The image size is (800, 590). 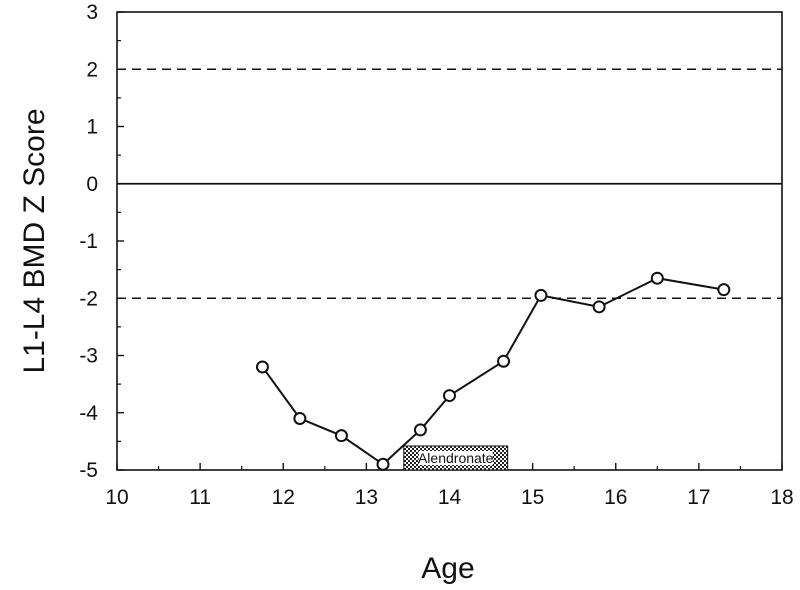 What do you see at coordinates (101, 241) in the screenshot?
I see `y-axis-ticks: 3 2 1 0 -1 -2 -3 -4 -5` at bounding box center [101, 241].